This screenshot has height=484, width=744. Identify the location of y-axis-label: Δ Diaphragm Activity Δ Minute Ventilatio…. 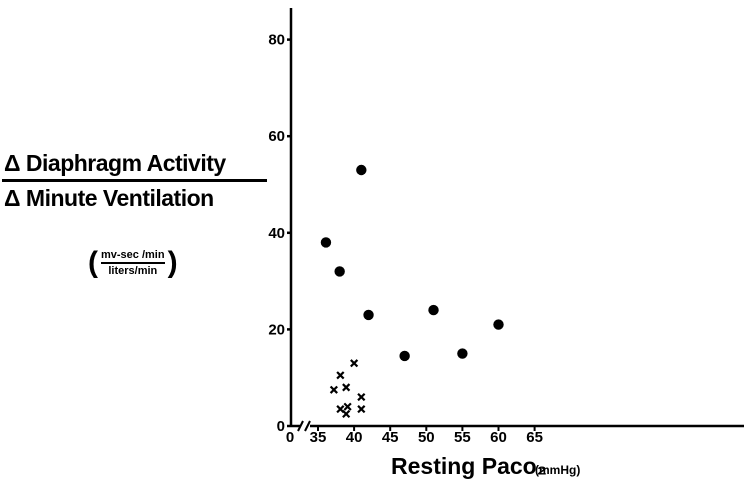
(136, 181).